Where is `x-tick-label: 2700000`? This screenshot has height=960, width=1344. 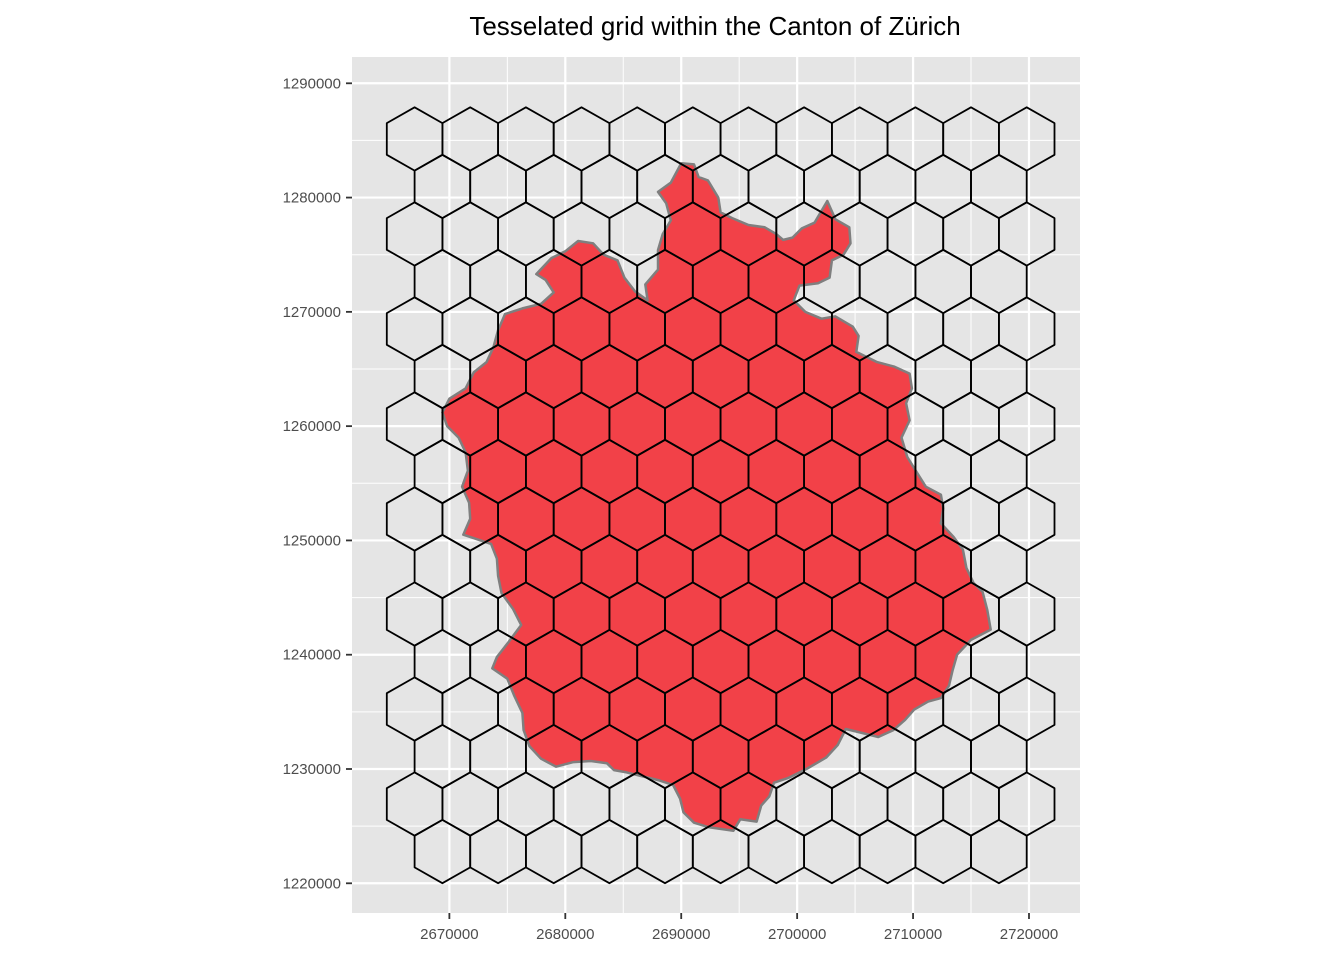
x-tick-label: 2700000 is located at coordinates (797, 934).